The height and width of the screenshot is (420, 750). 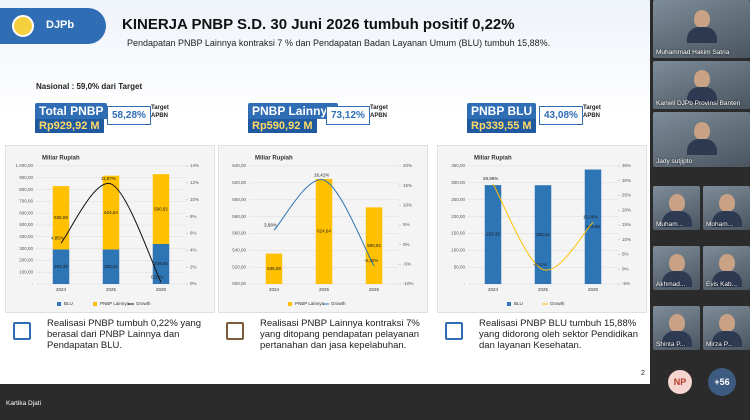 I want to click on badge: Total PNBP Rp929,92 M 58,28% Target APBN, so click(x=125, y=118).